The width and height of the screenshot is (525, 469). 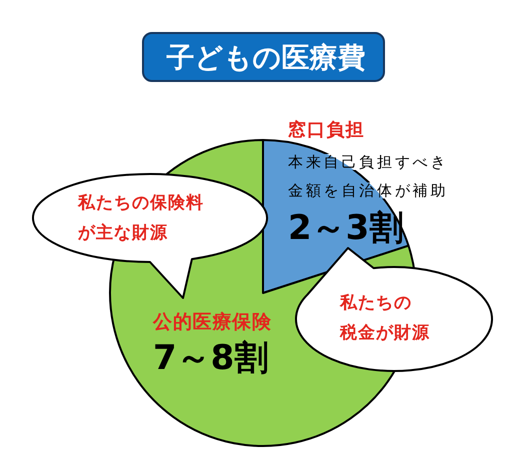 What do you see at coordinates (346, 228) in the screenshot?
I see `data-label: 2～3割` at bounding box center [346, 228].